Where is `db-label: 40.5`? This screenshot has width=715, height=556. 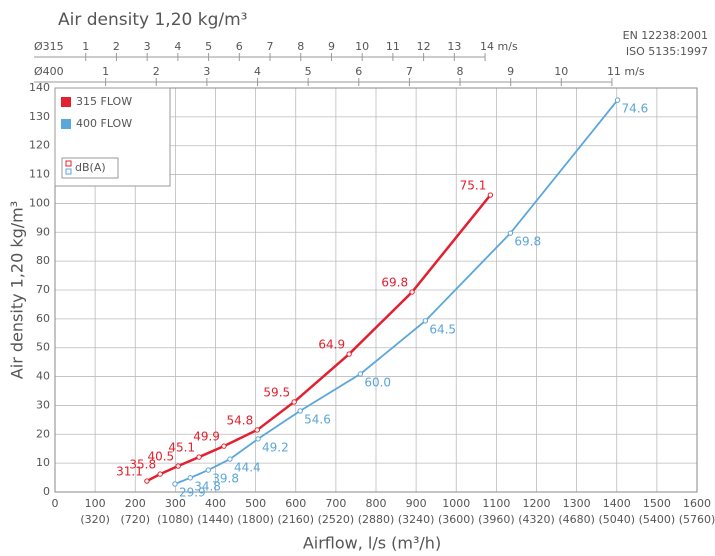
db-label: 40.5 is located at coordinates (160, 457).